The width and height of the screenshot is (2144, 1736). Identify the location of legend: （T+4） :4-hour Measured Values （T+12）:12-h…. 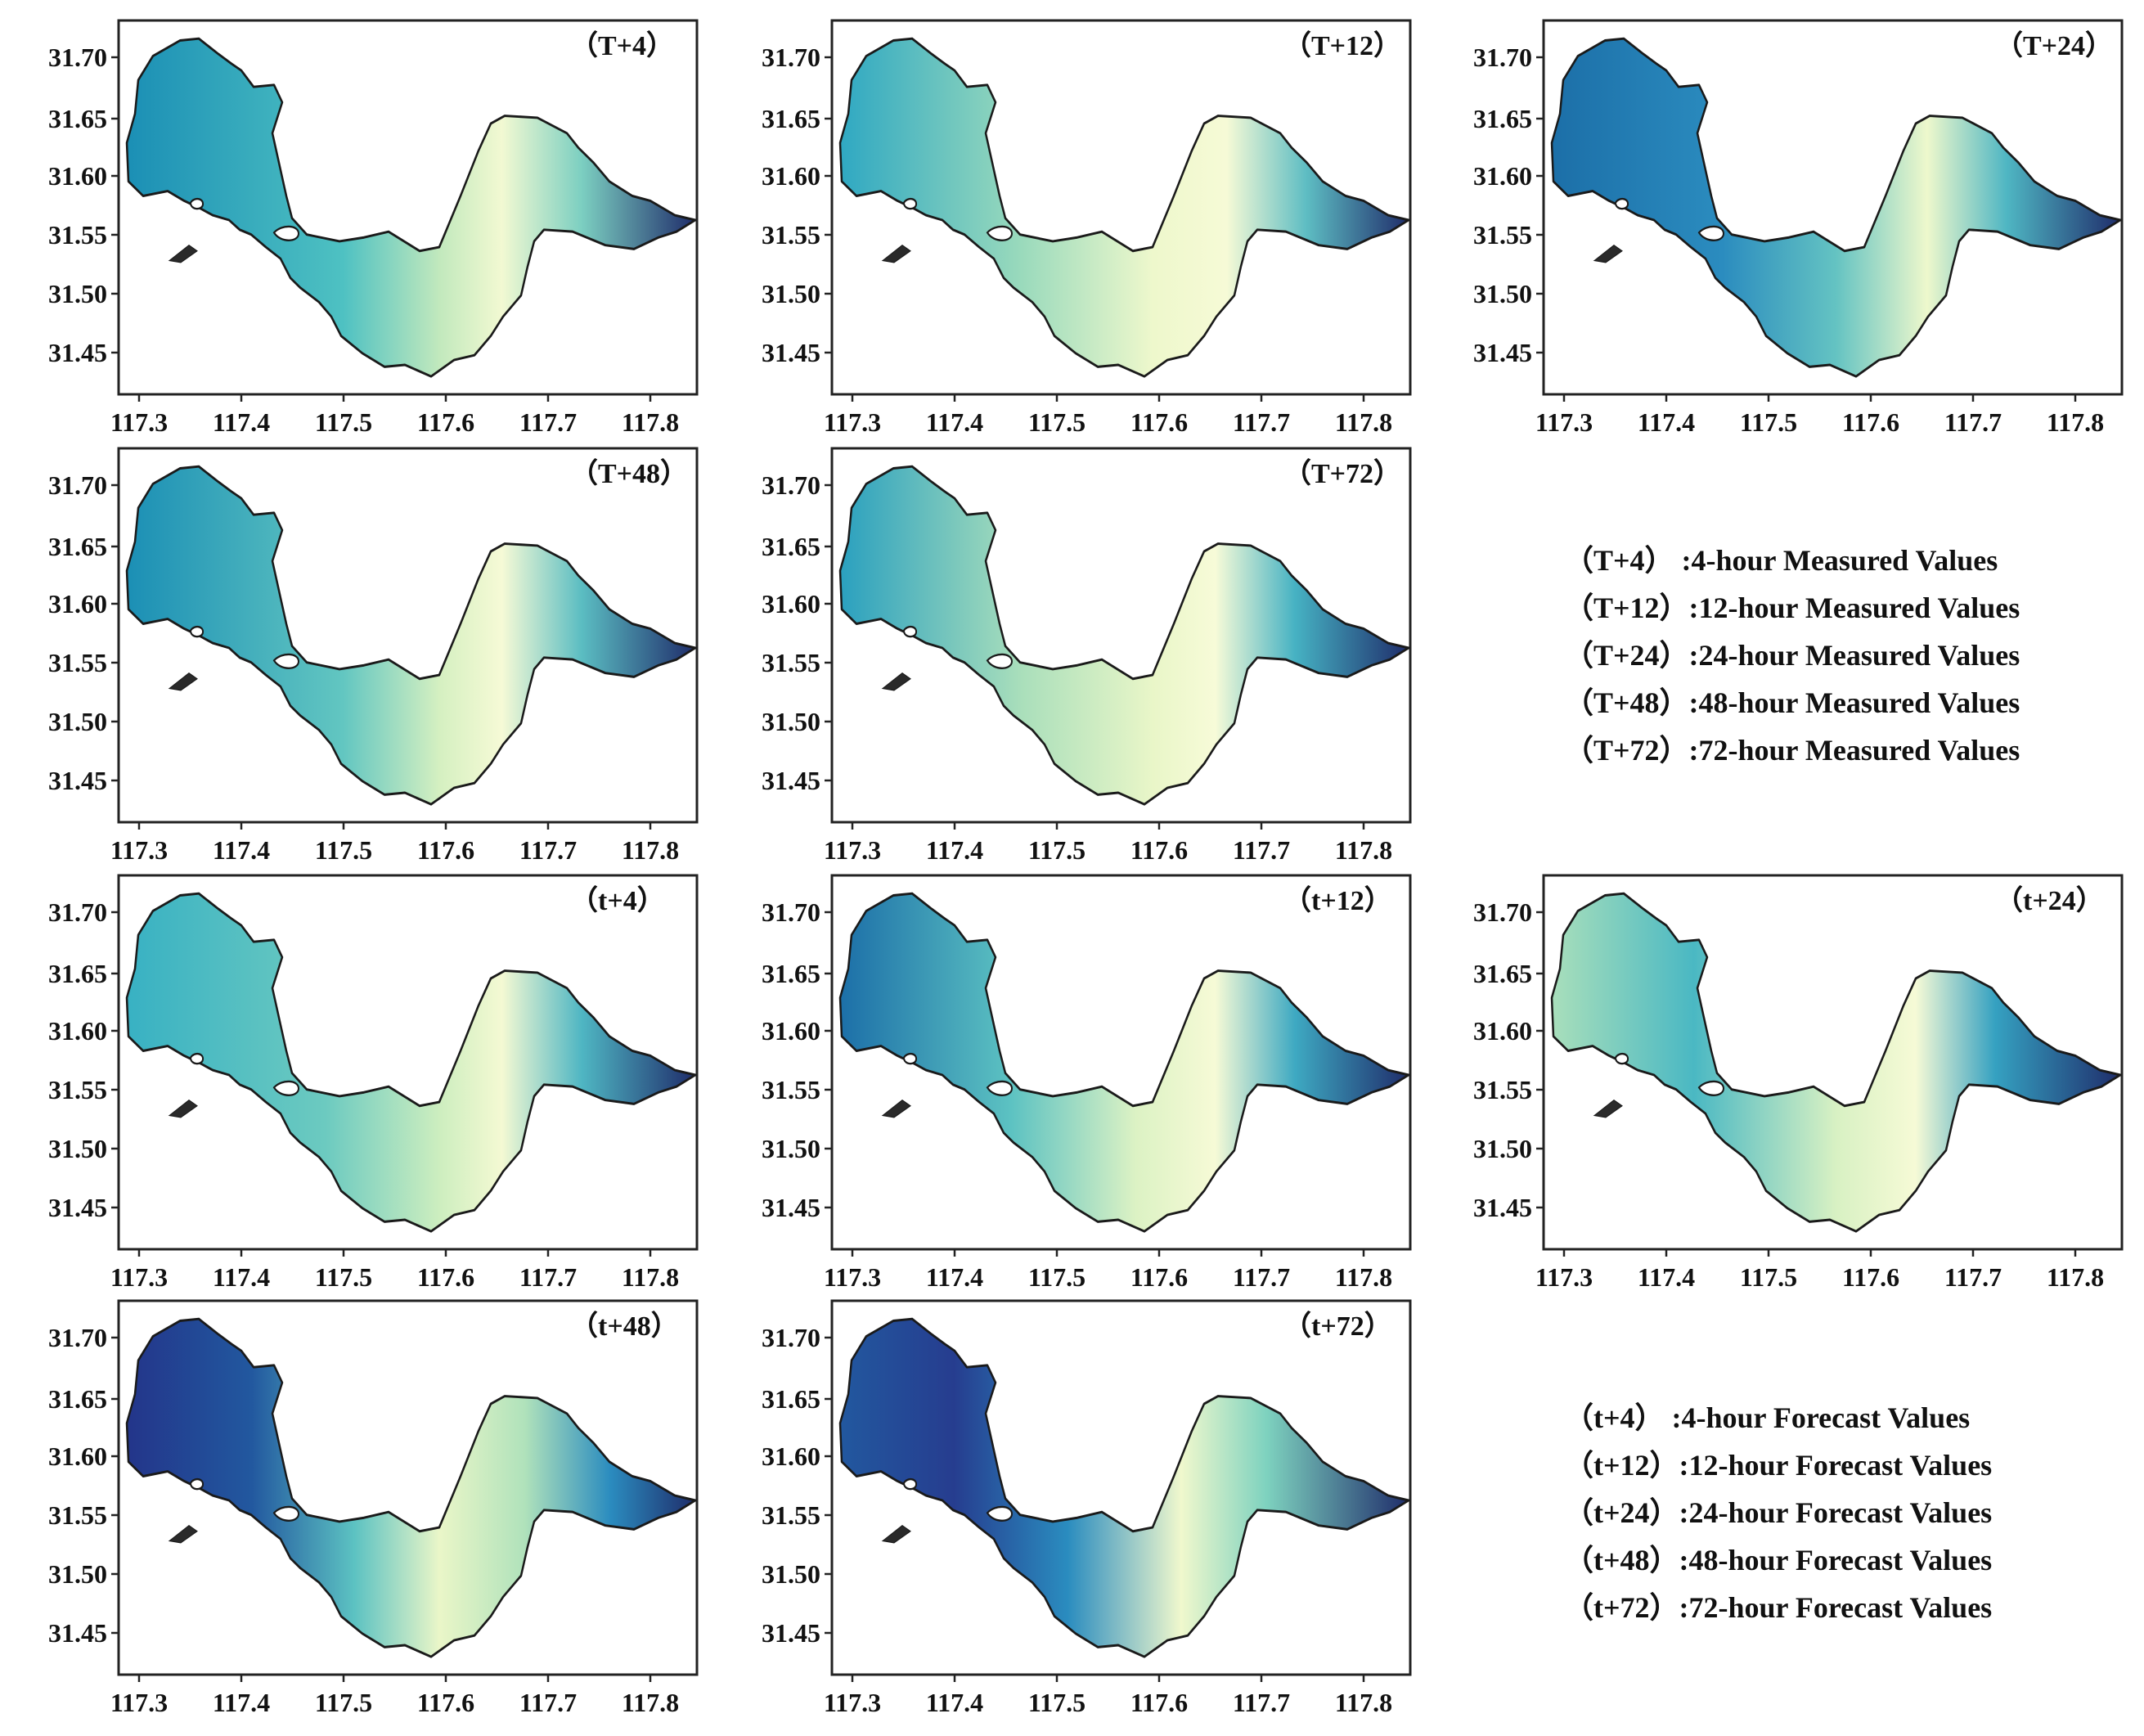
(1792, 1084).